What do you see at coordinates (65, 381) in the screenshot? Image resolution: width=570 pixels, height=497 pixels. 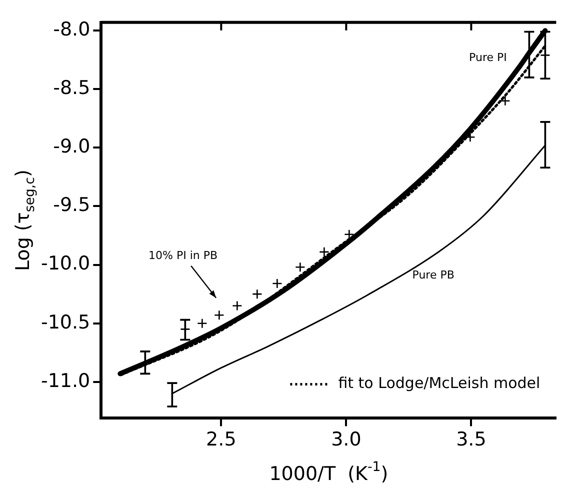 I see `y-tick-label: -11.0` at bounding box center [65, 381].